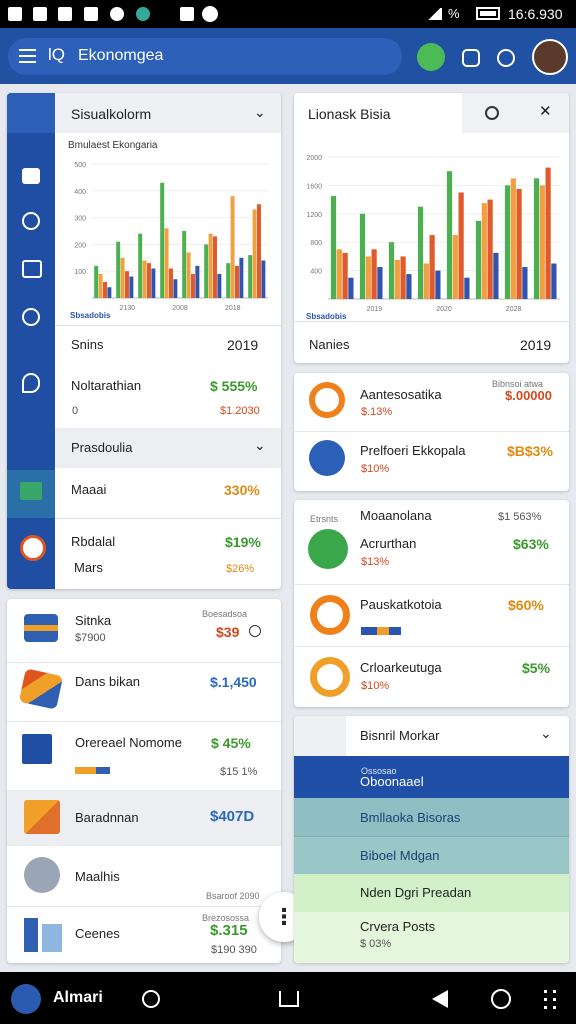  What do you see at coordinates (26, 999) in the screenshot?
I see `app-icon` at bounding box center [26, 999].